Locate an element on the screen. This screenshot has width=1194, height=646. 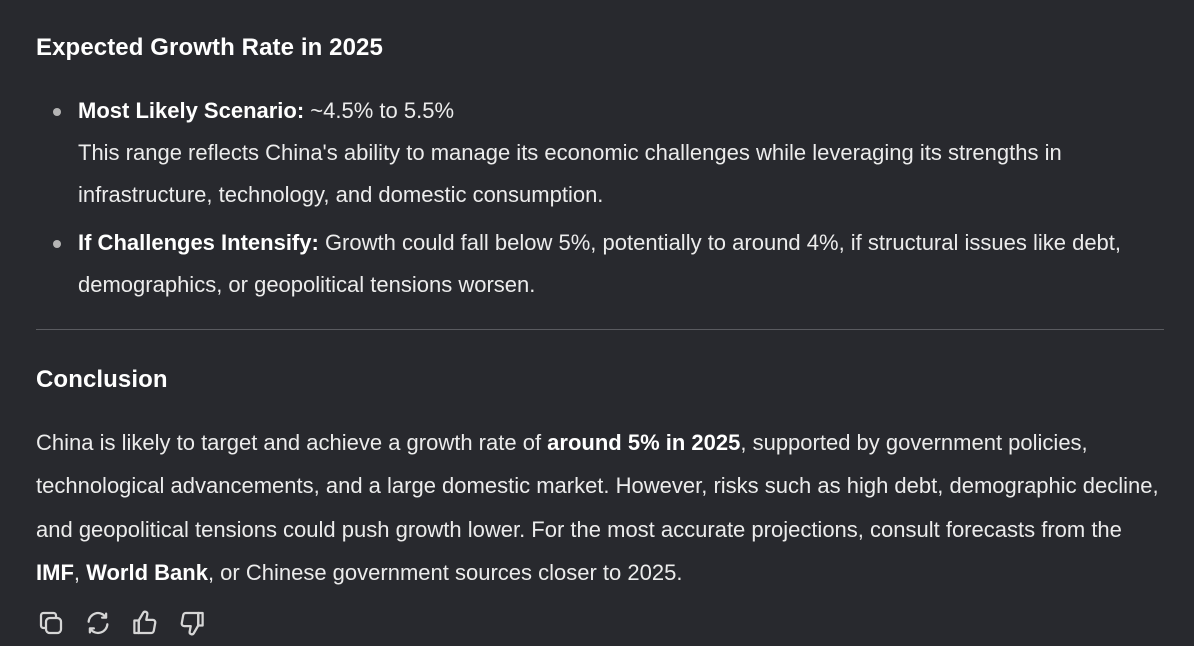
growth-heading: Expected Growth Rate in 2025 is located at coordinates (209, 47).